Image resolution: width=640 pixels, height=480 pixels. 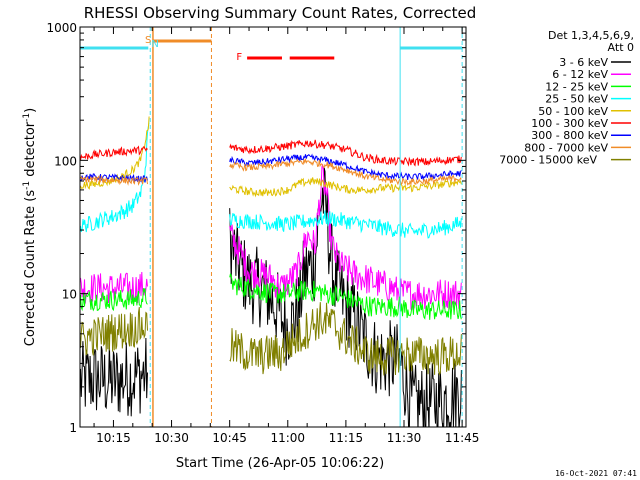 What do you see at coordinates (239, 57) in the screenshot?
I see `marker-label-f: F` at bounding box center [239, 57].